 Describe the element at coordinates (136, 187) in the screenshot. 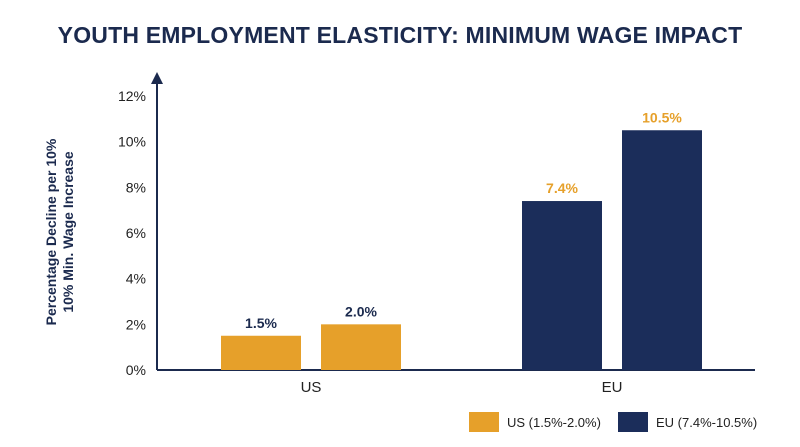

I see `y-tick-label: 8%` at that location.